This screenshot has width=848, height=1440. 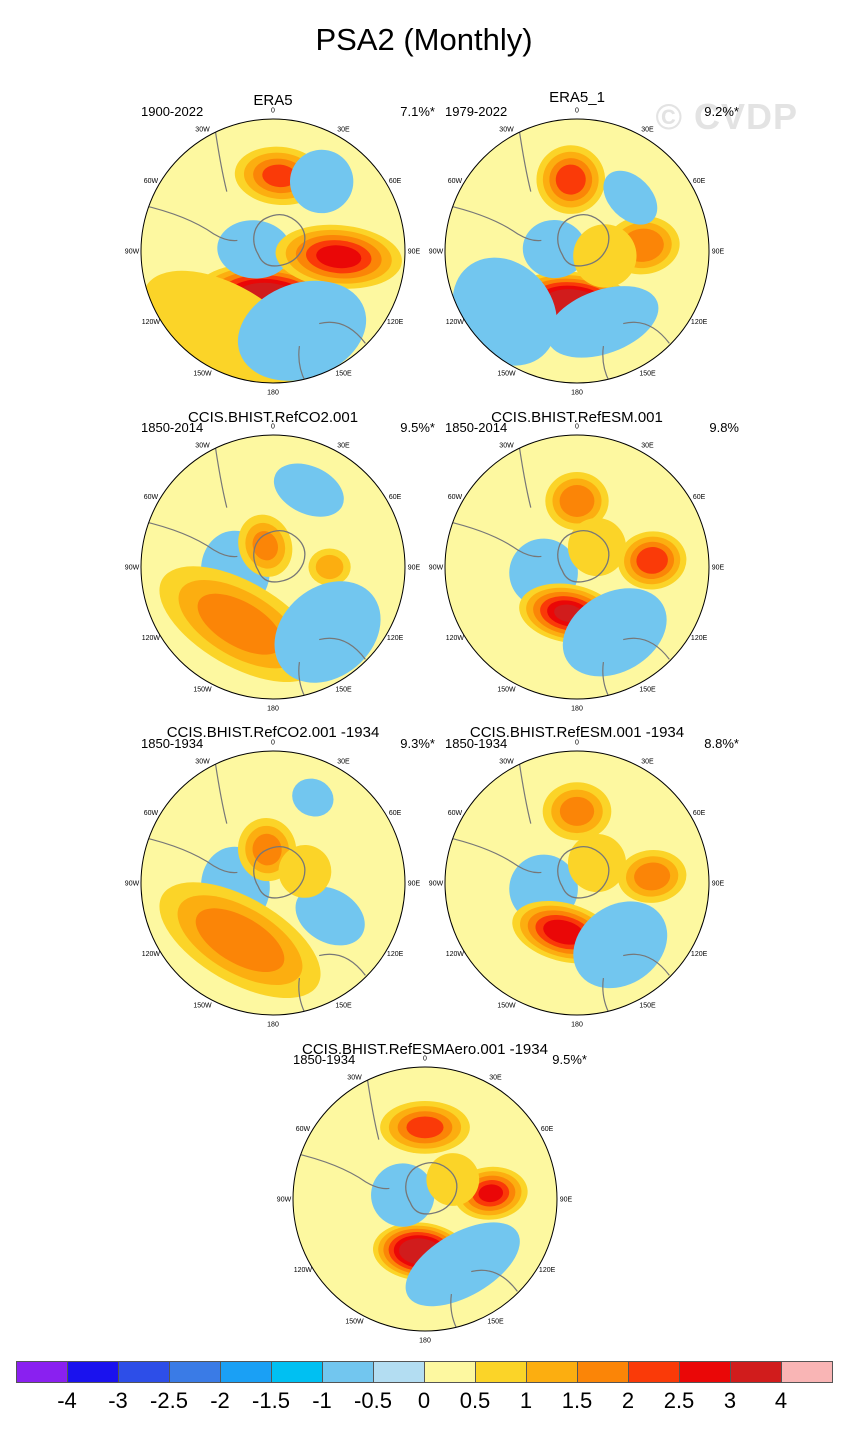 What do you see at coordinates (436, 568) in the screenshot?
I see `panel-3-lon-label-90W: 90W` at bounding box center [436, 568].